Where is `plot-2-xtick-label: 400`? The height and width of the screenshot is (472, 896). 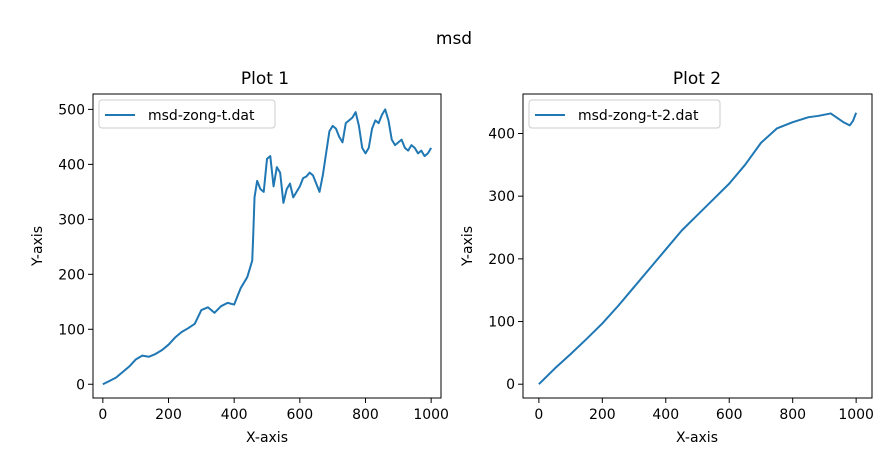
plot-2-xtick-label: 400 is located at coordinates (665, 415).